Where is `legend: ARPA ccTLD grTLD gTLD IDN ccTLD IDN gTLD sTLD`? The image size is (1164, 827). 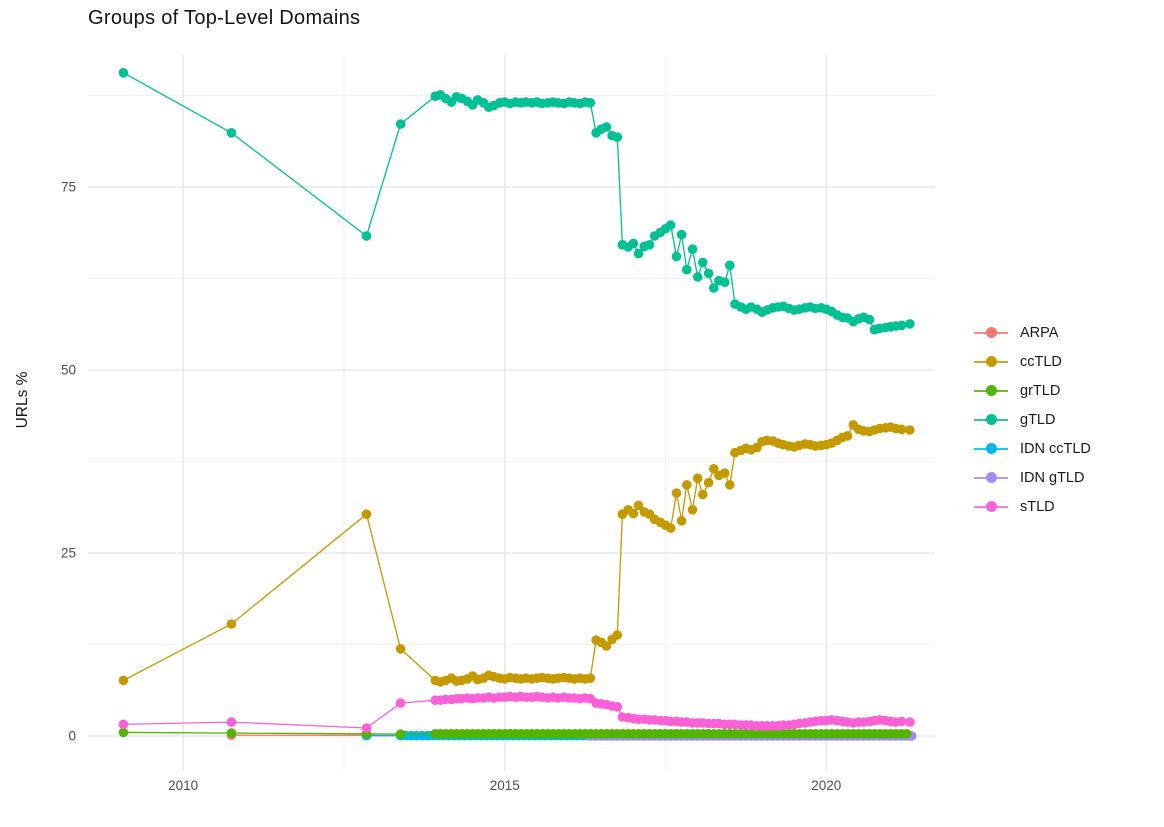 legend: ARPA ccTLD grTLD gTLD IDN ccTLD IDN gTLD sTLD is located at coordinates (1032, 419).